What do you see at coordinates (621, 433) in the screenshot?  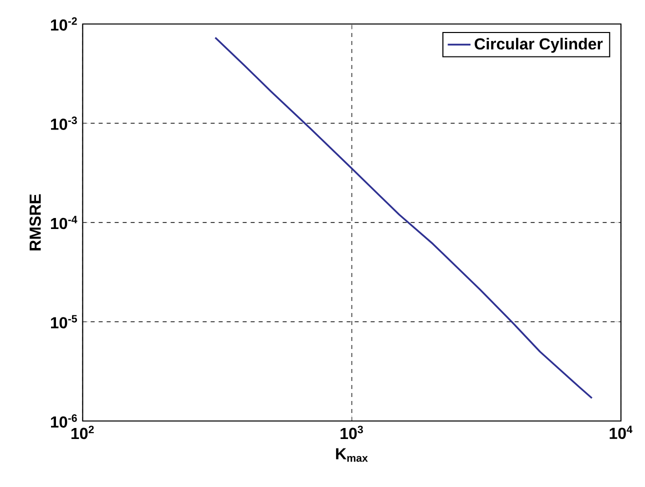 I see `x-tick-label: 10$^{4}$` at bounding box center [621, 433].